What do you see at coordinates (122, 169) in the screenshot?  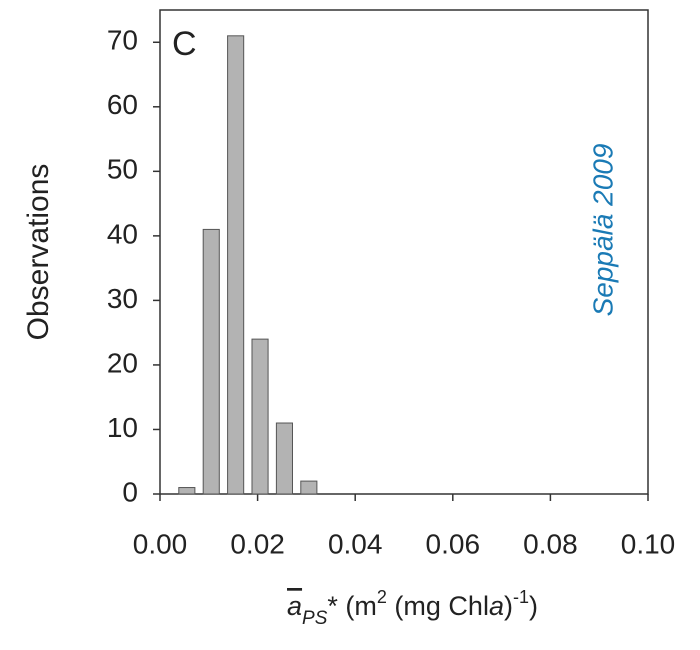 I see `y-tick-label: 50` at bounding box center [122, 169].